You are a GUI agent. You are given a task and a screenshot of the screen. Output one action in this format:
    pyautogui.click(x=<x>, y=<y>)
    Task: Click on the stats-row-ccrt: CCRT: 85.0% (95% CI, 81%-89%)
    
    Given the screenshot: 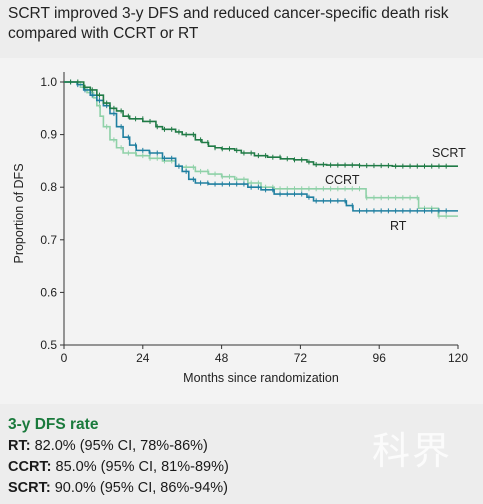 What is the action you would take?
    pyautogui.click(x=118, y=467)
    